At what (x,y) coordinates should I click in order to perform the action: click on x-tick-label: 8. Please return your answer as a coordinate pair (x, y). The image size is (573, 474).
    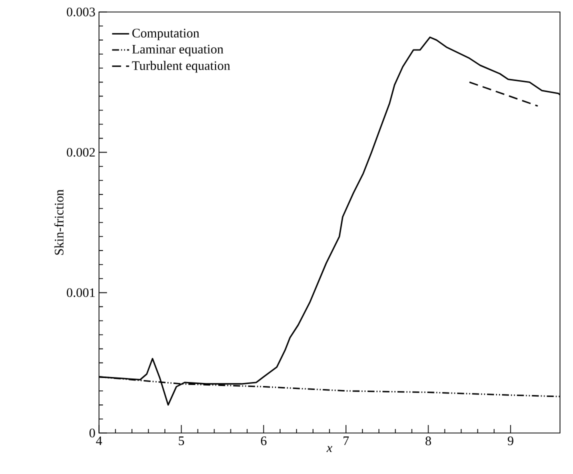
    Looking at the image, I should click on (429, 441).